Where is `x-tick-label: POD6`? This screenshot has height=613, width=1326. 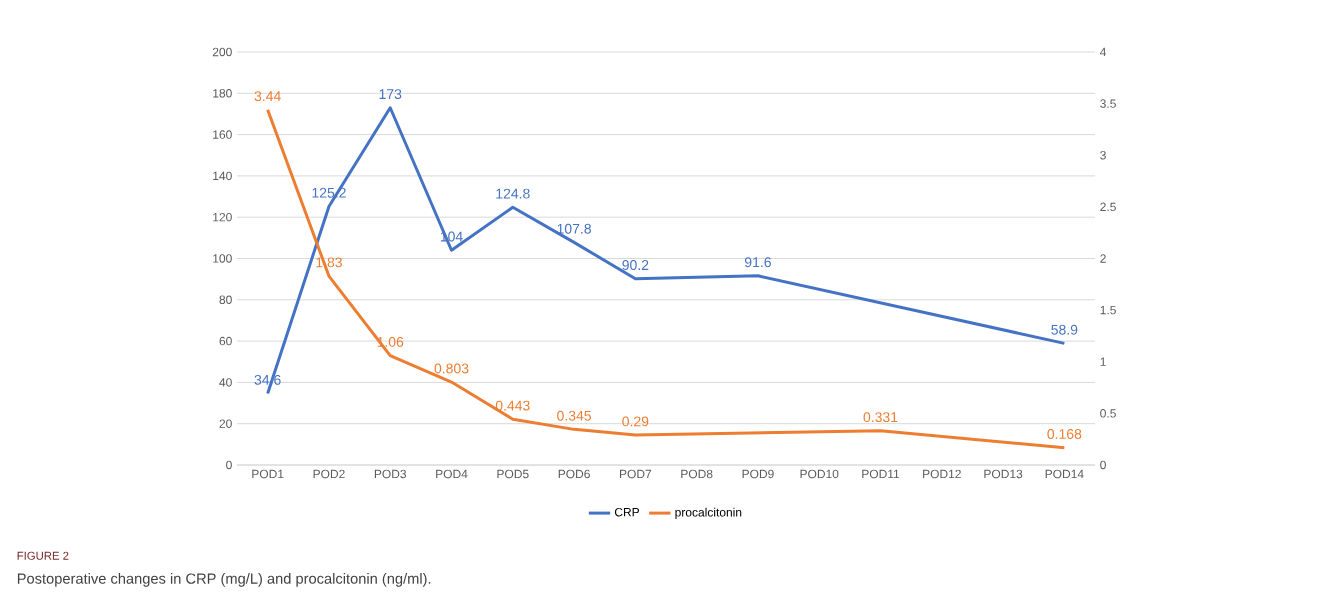
x-tick-label: POD6 is located at coordinates (574, 474).